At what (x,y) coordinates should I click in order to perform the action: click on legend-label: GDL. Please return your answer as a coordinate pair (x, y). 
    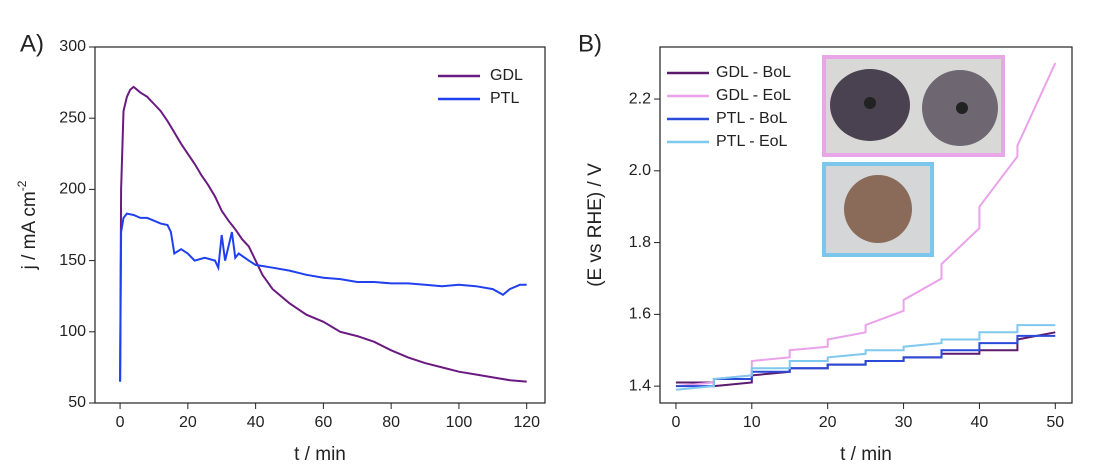
    Looking at the image, I should click on (506, 75).